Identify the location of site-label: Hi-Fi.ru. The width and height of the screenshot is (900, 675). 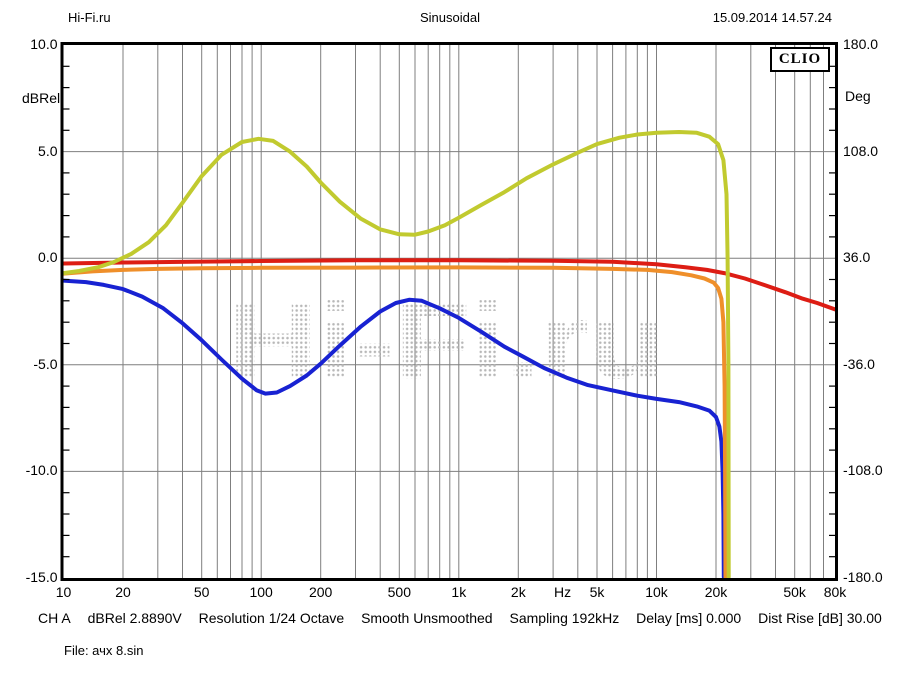
(89, 17).